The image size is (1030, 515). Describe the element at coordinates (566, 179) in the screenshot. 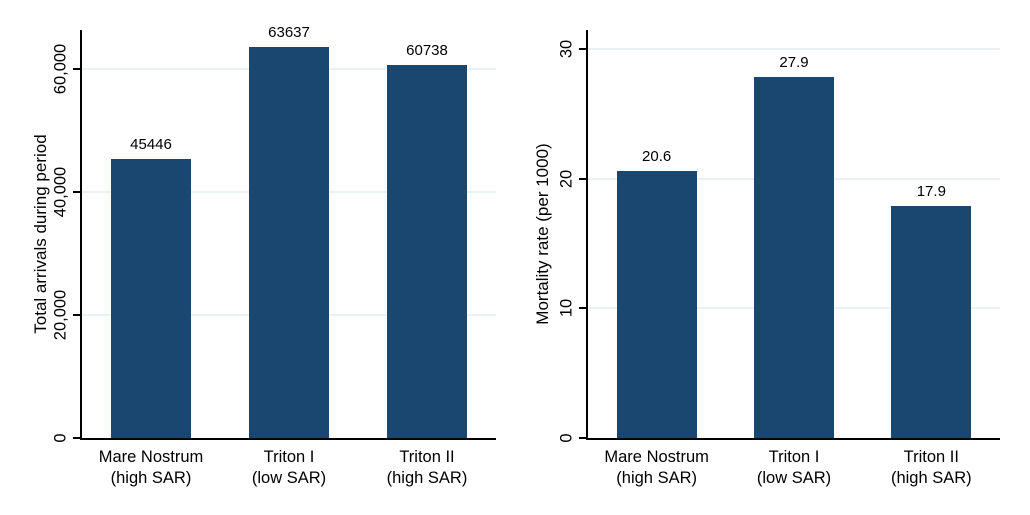

I see `y-tick-label: 20` at that location.